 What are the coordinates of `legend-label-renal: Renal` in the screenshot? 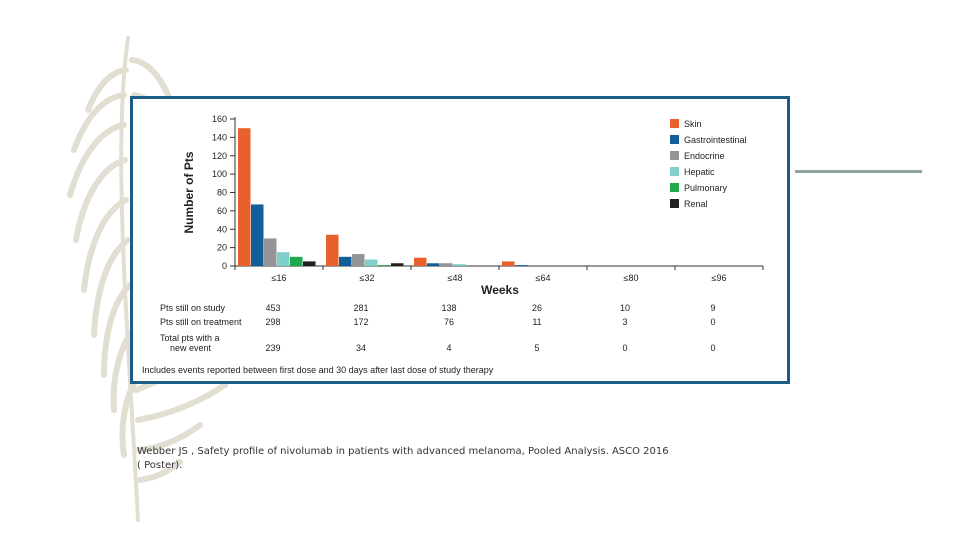 It's located at (696, 204).